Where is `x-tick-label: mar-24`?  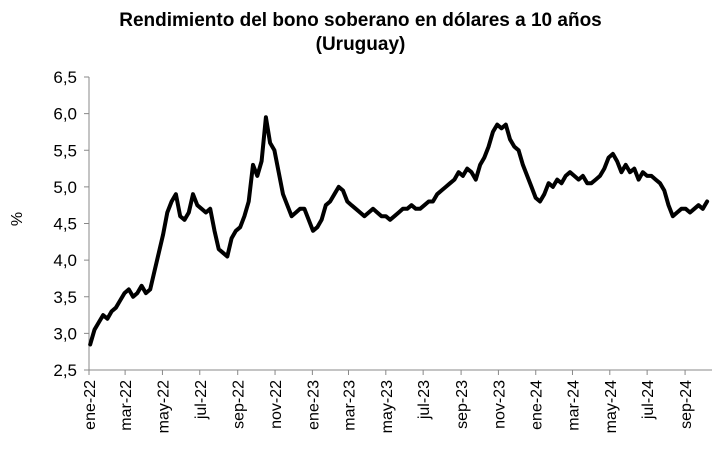
x-tick-label: mar-24 is located at coordinates (573, 405).